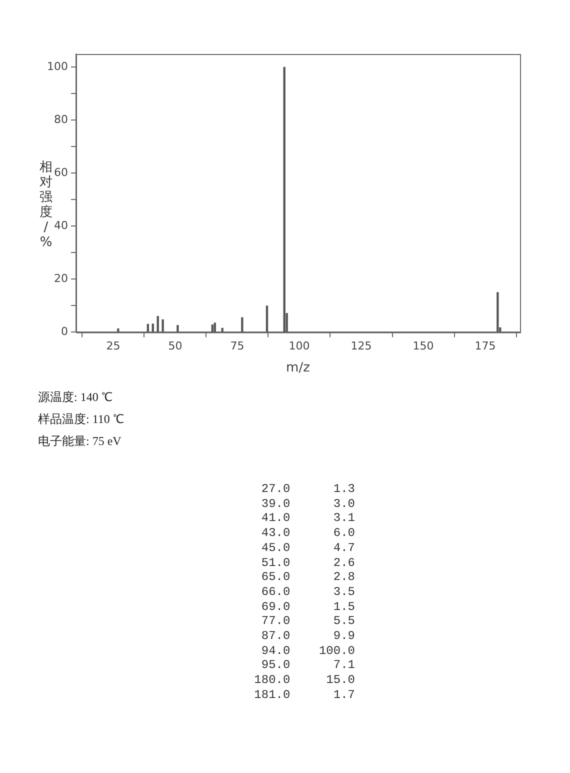  Describe the element at coordinates (307, 548) in the screenshot. I see `text: 45.0 4.7` at that location.